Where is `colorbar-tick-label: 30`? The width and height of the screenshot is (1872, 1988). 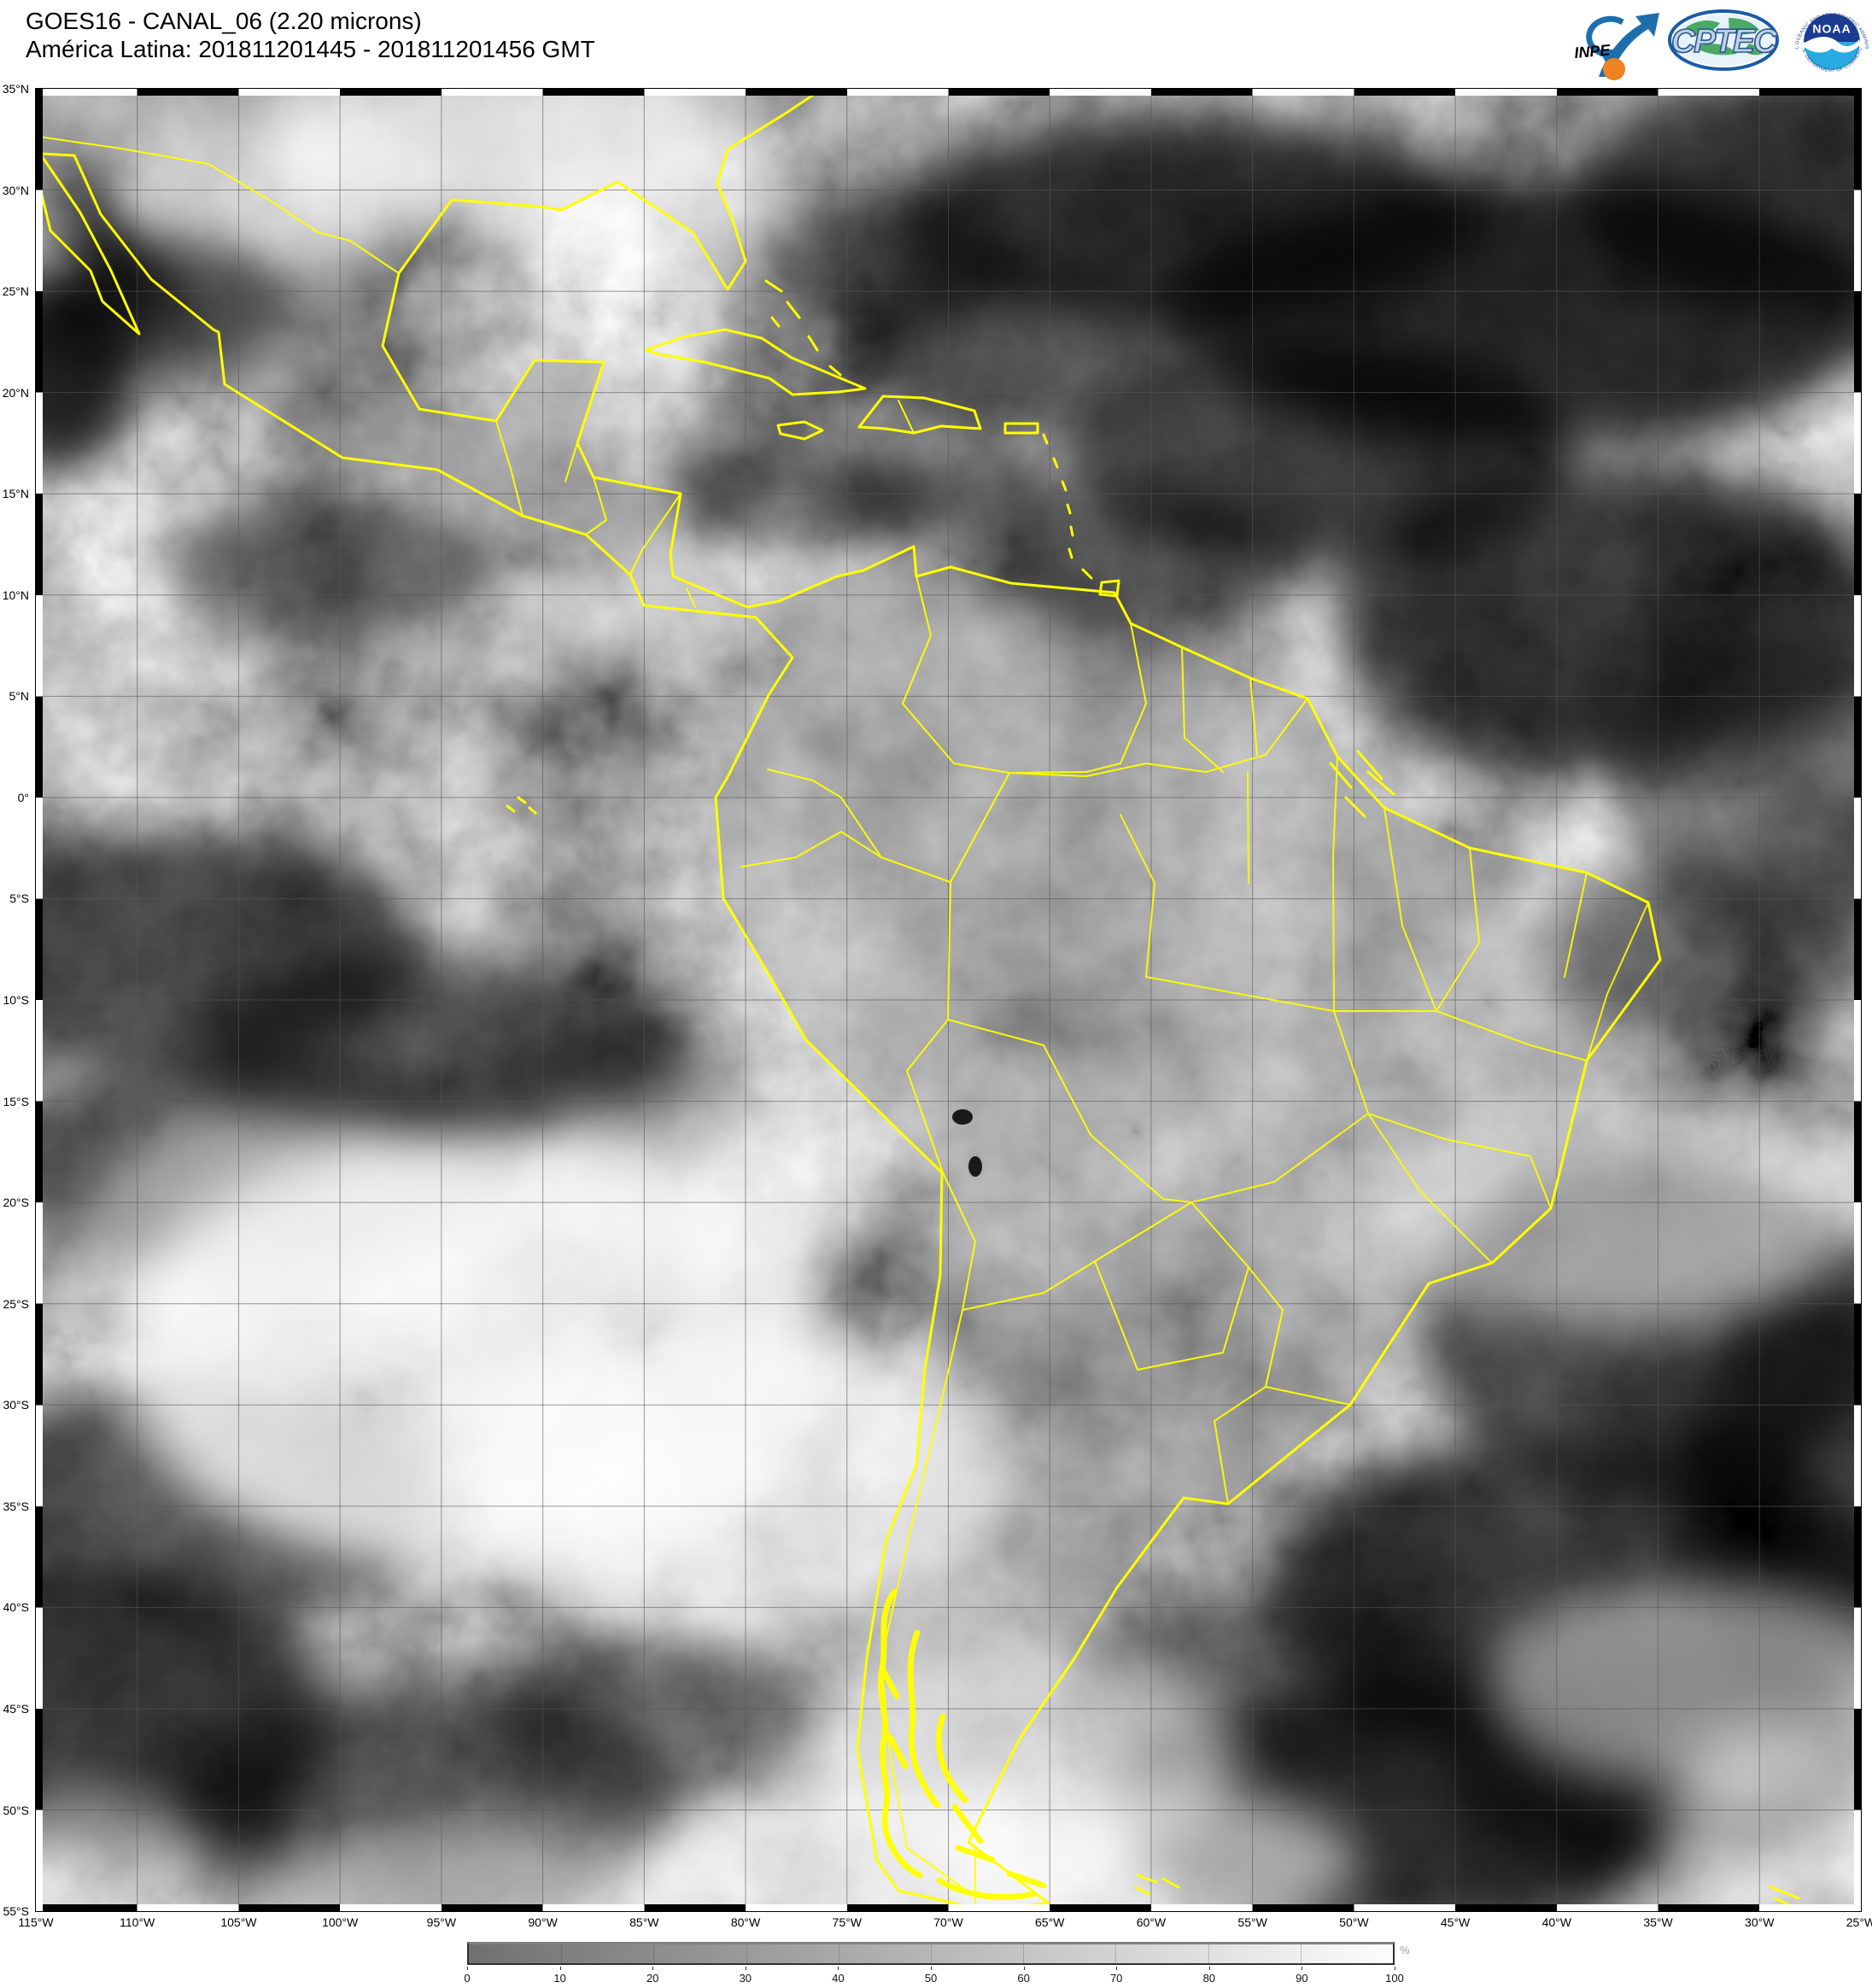 colorbar-tick-label: 30 is located at coordinates (745, 1978).